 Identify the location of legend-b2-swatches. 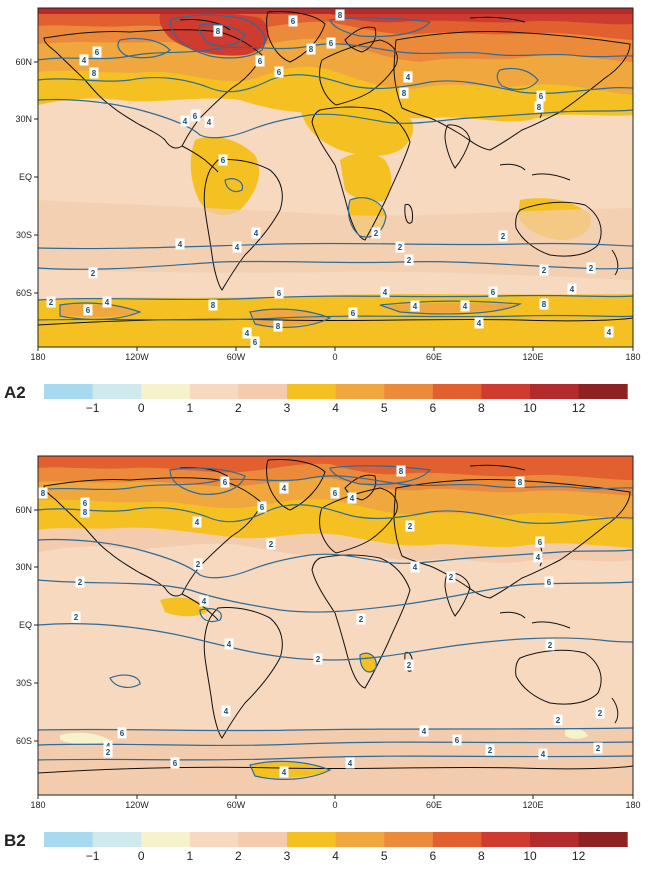
(336, 839).